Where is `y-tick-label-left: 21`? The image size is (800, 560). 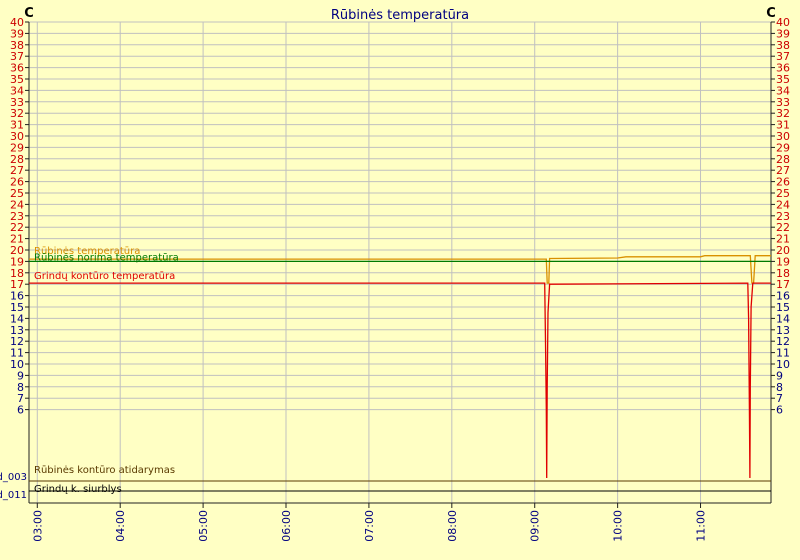
y-tick-label-left: 21 is located at coordinates (17, 239).